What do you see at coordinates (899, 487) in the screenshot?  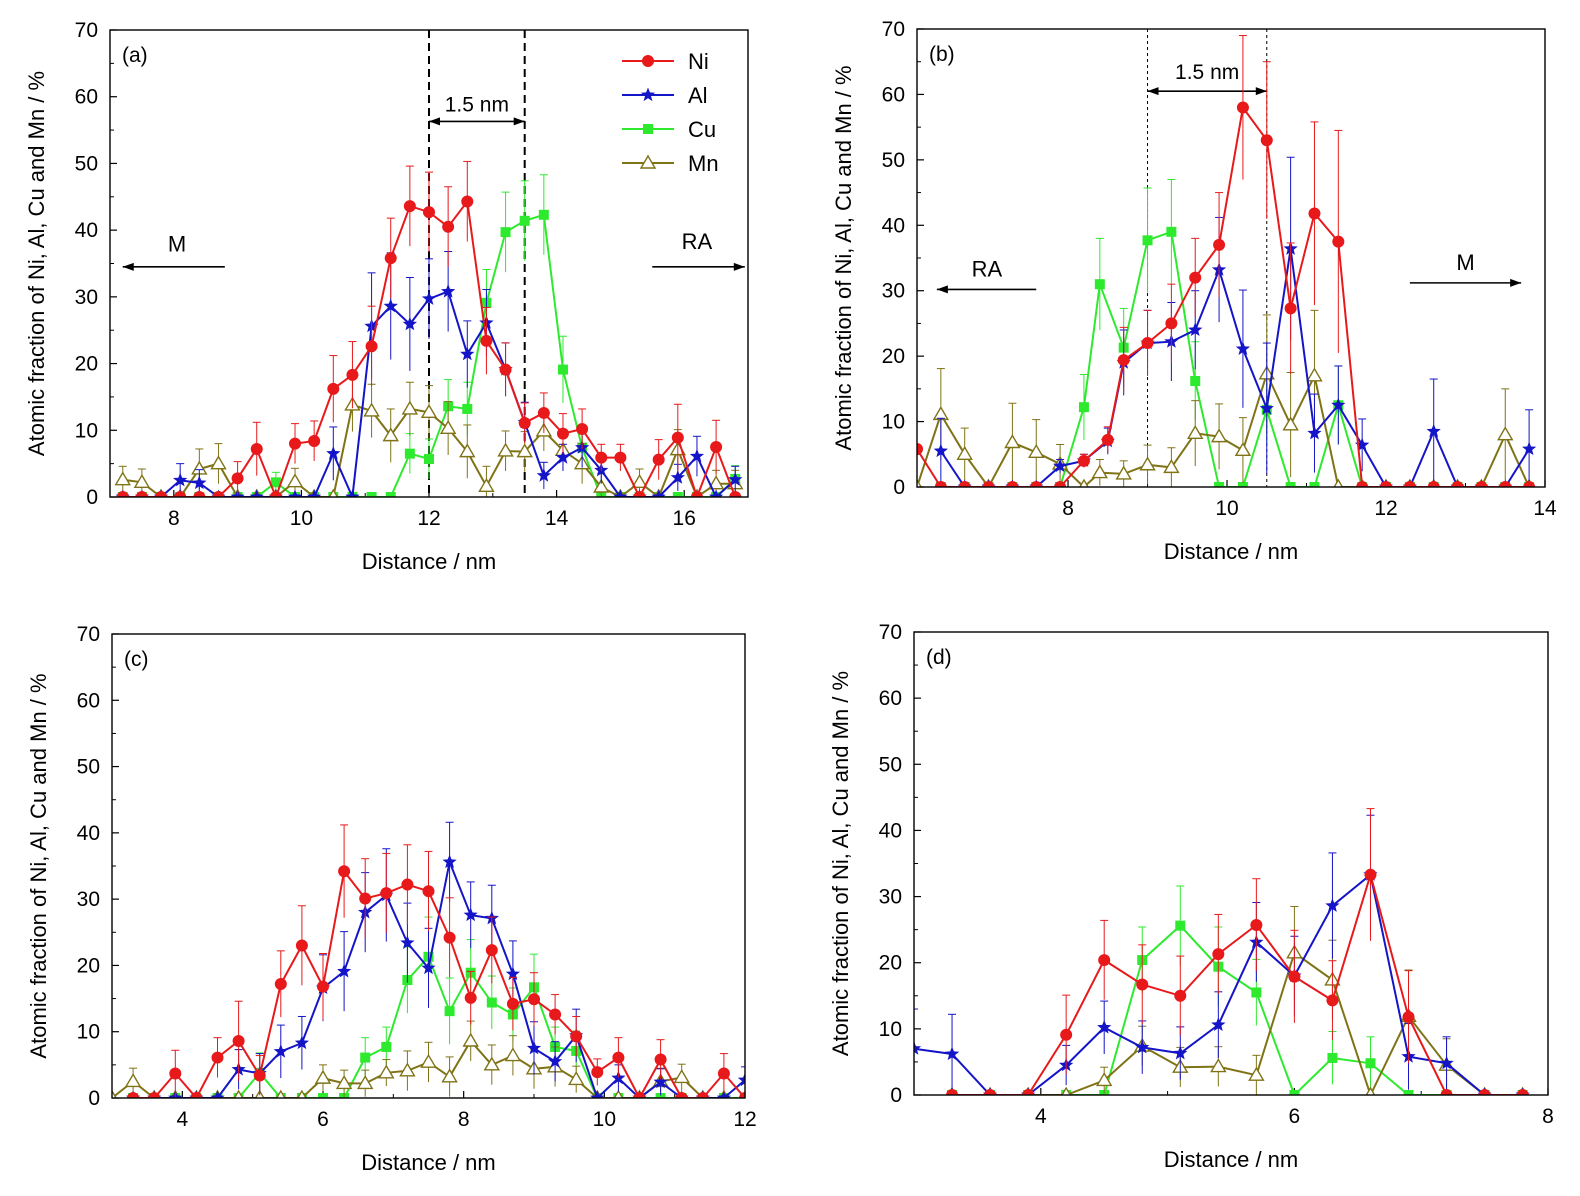 I see `y-tick-label: 0` at bounding box center [899, 487].